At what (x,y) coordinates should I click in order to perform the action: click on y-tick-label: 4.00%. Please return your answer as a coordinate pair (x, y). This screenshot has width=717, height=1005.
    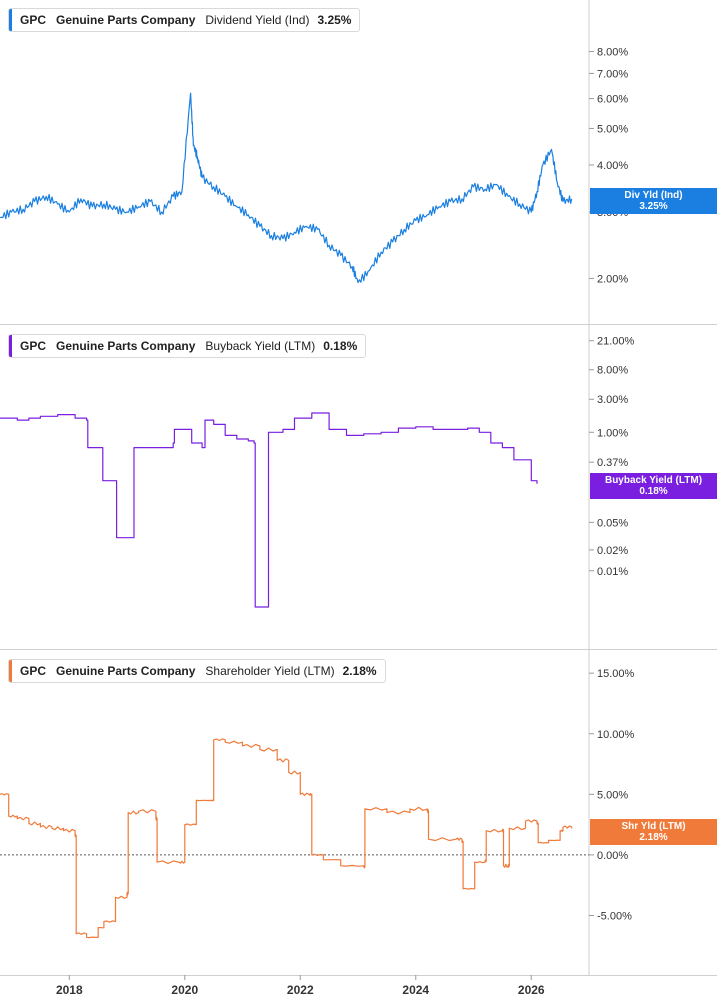
    Looking at the image, I should click on (612, 166).